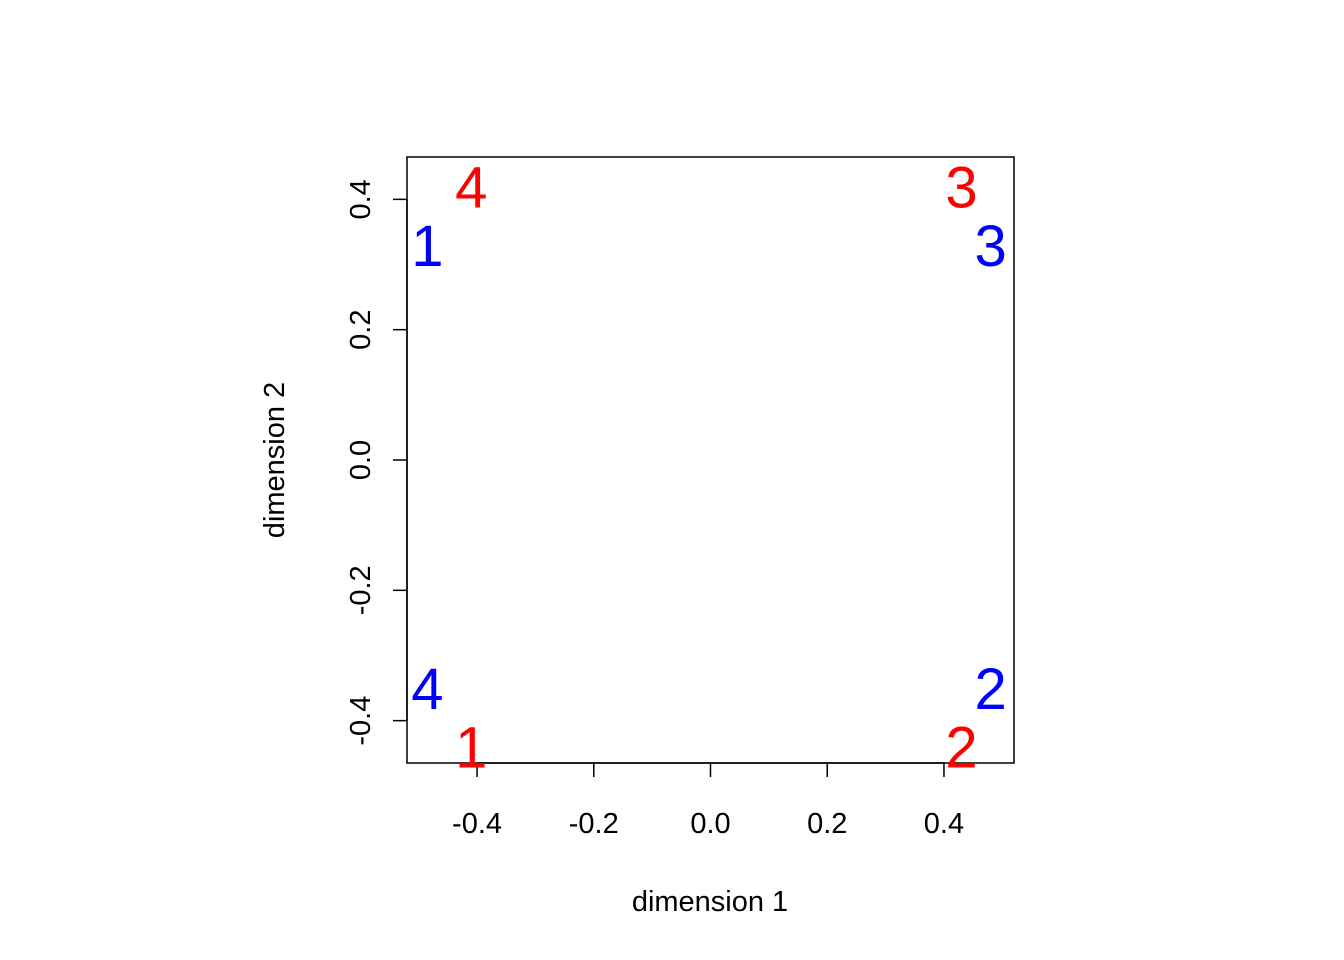 The height and width of the screenshot is (960, 1344). Describe the element at coordinates (471, 748) in the screenshot. I see `point-label-red-1: 1` at that location.